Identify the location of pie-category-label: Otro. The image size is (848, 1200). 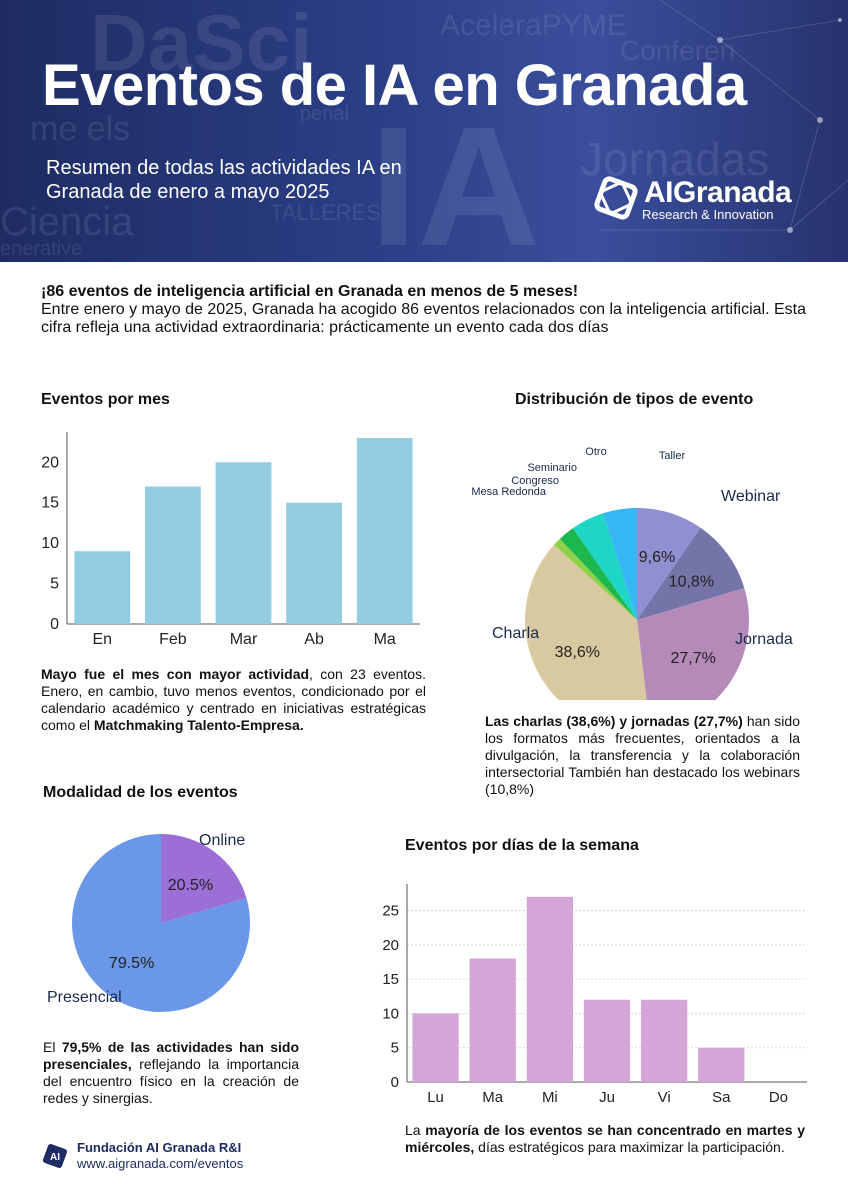
(595, 452).